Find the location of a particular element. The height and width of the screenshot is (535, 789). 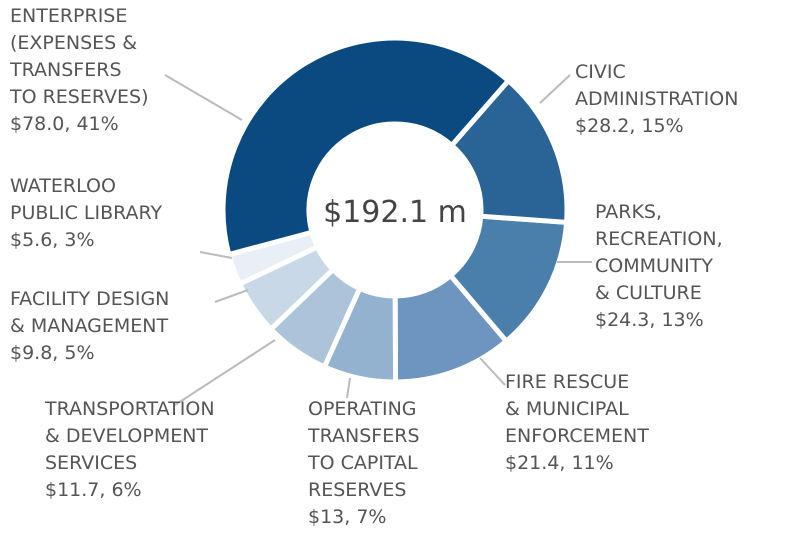

value-label: $13, 7% is located at coordinates (347, 517).